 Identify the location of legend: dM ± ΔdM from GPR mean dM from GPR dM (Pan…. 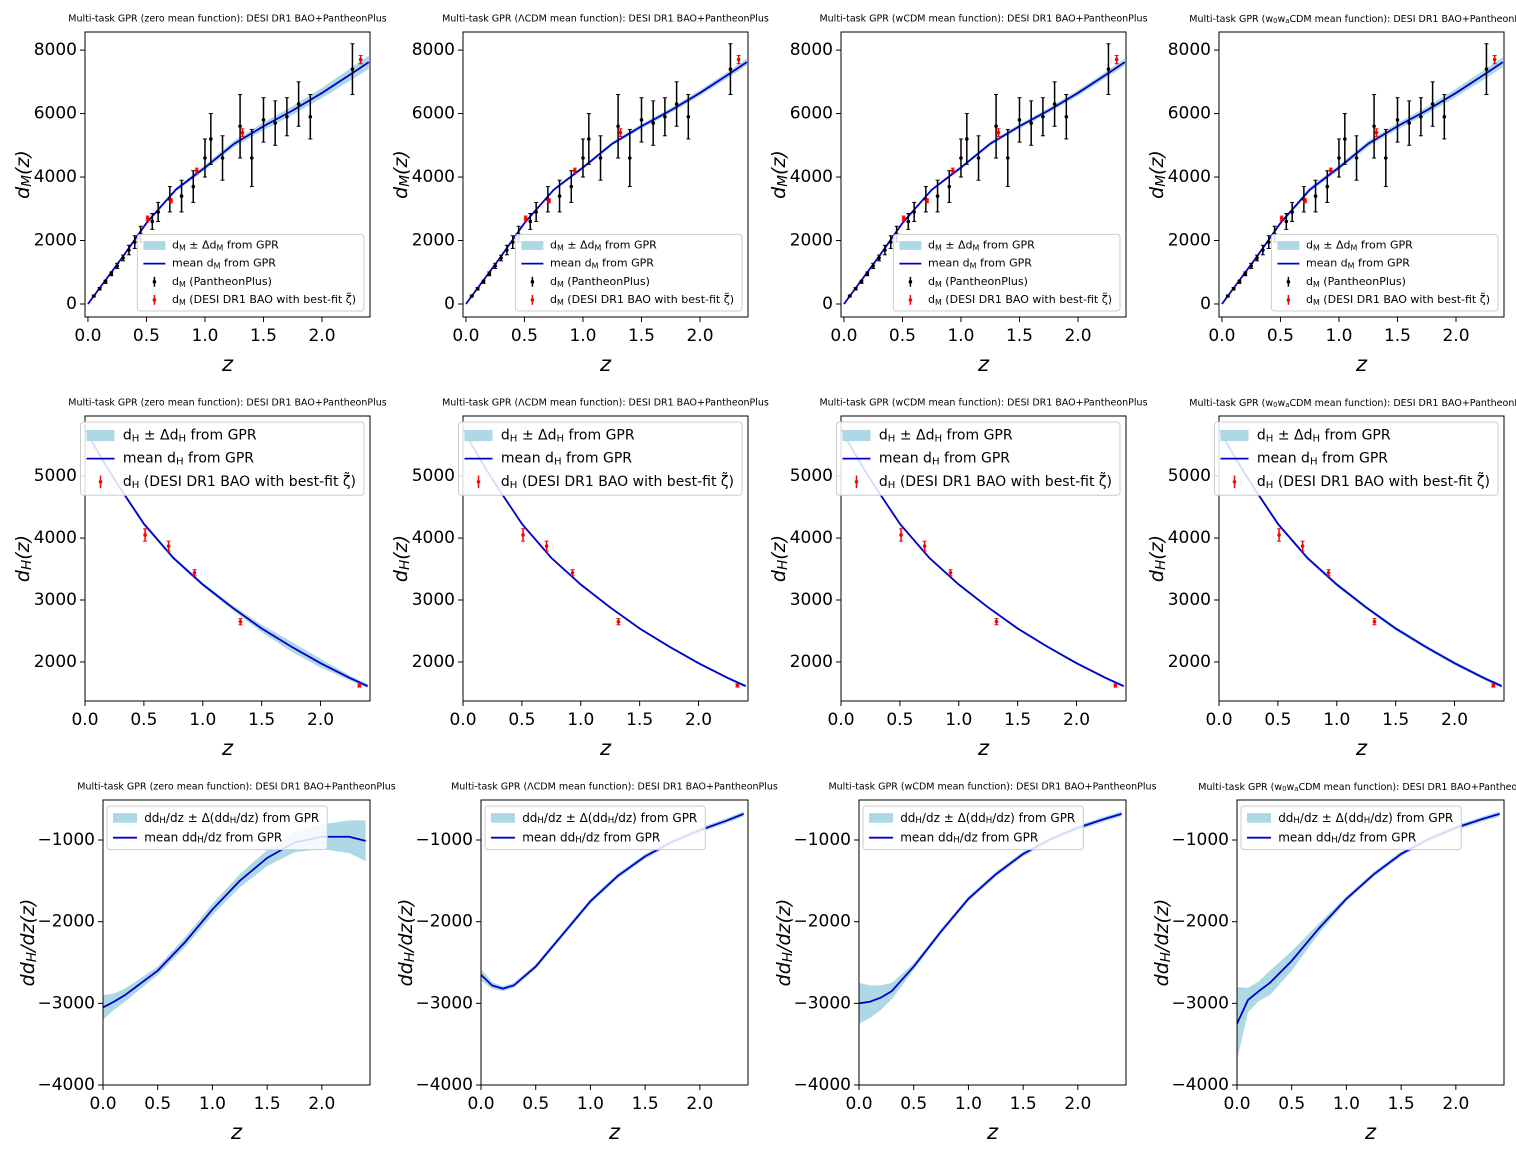
(628, 272).